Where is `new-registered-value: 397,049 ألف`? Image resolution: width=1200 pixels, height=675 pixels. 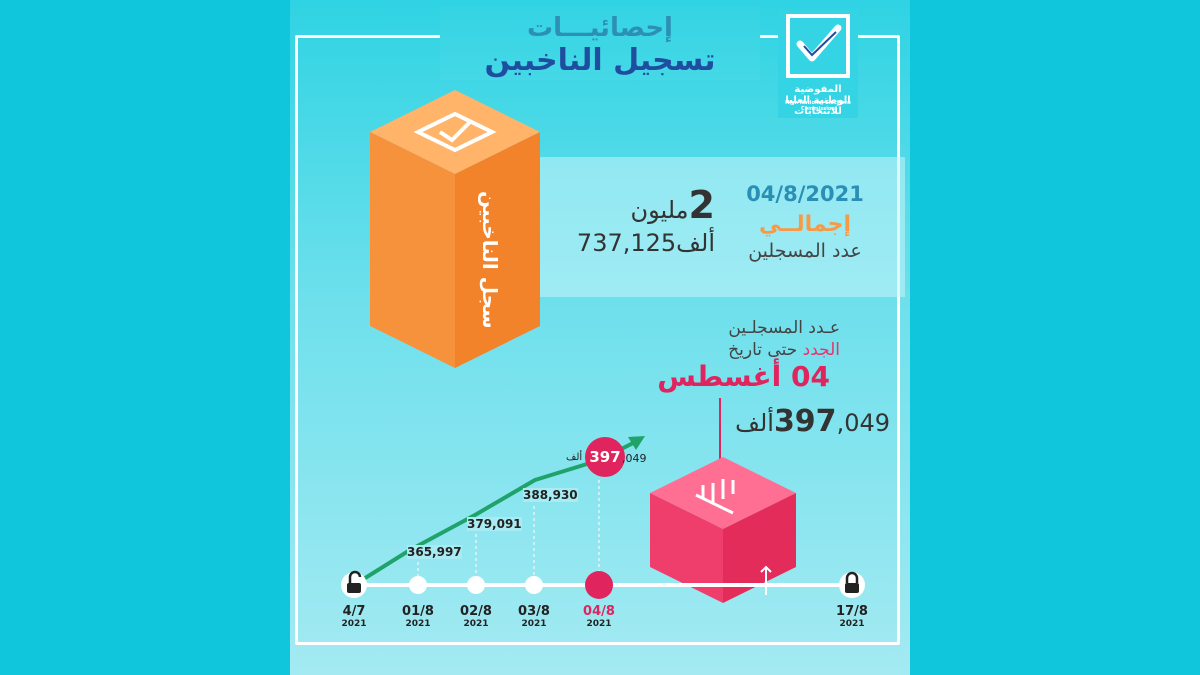 new-registered-value: 397,049 ألف is located at coordinates (810, 421).